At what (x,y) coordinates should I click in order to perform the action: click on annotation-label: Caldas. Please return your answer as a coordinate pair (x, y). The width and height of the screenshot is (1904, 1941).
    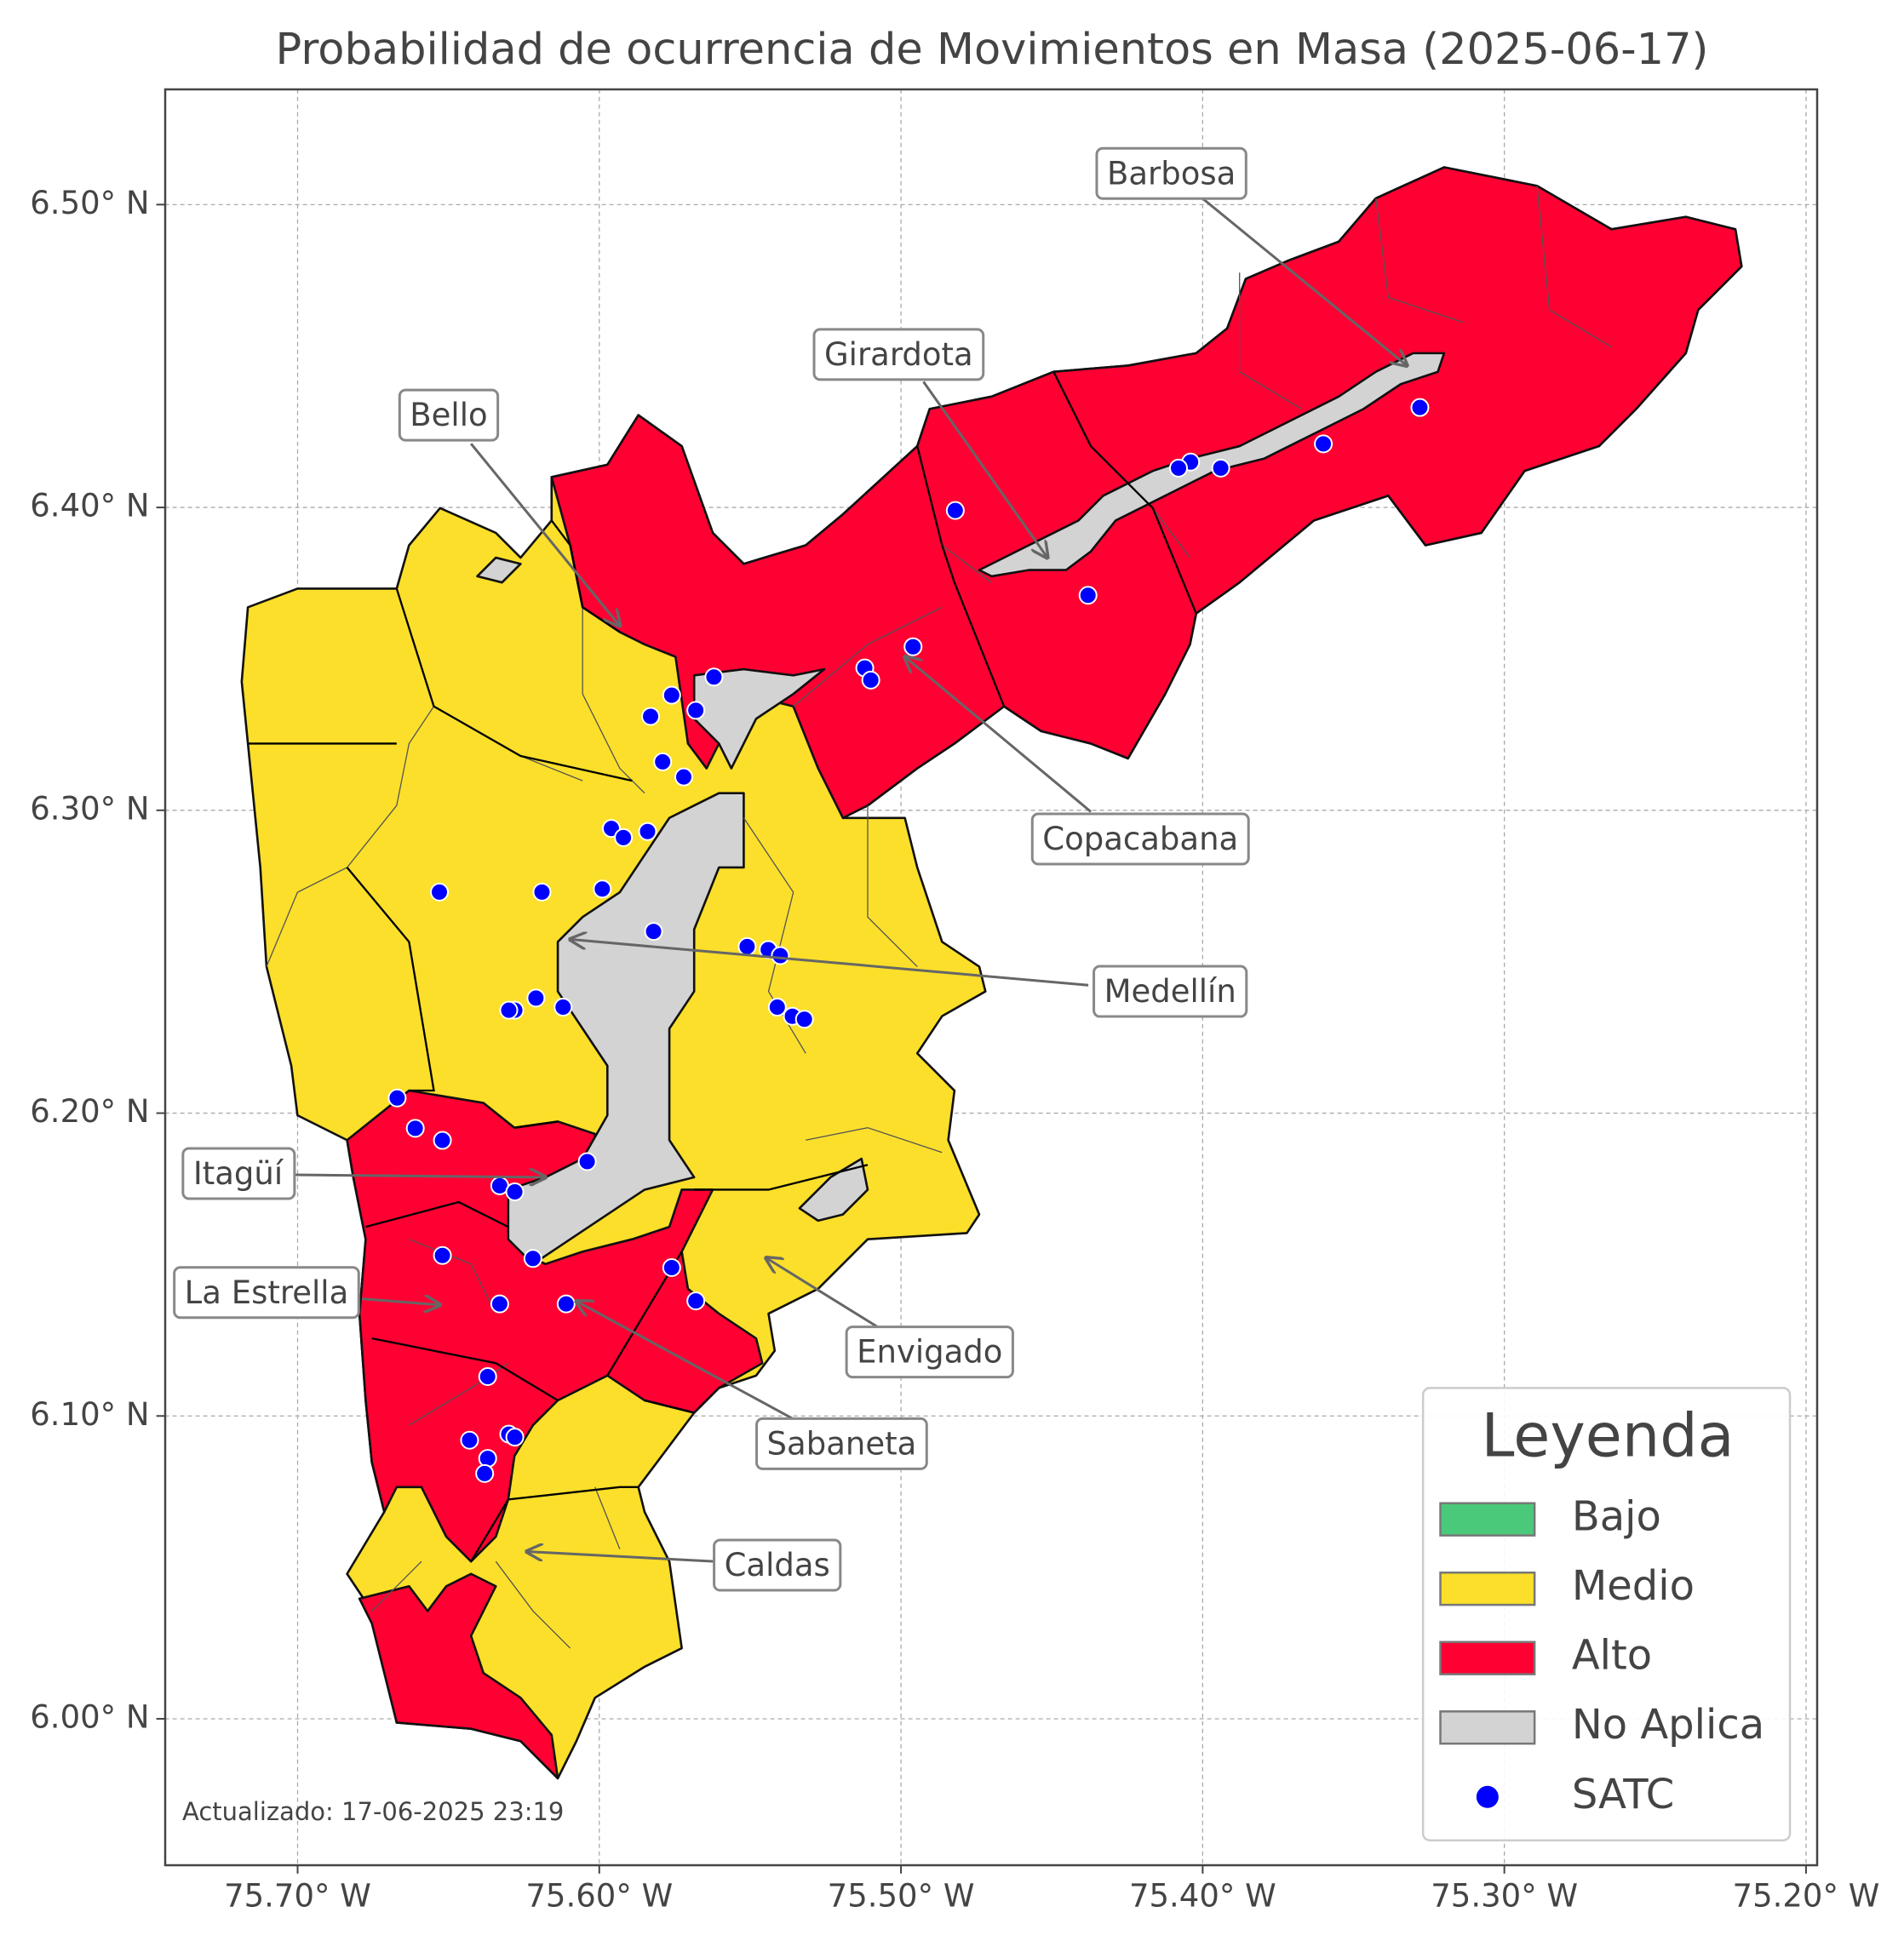
    Looking at the image, I should click on (777, 1565).